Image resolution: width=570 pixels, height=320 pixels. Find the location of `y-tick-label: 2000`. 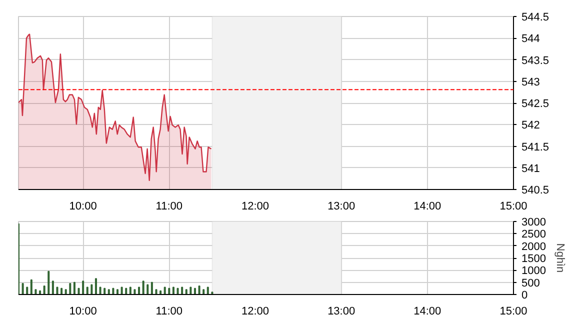

y-tick-label: 2000 is located at coordinates (534, 246).